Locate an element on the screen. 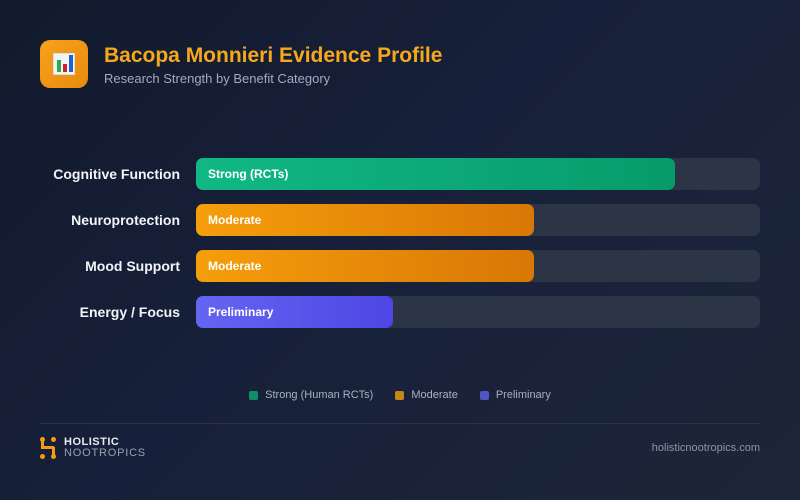  bar-track: Preliminary is located at coordinates (478, 312).